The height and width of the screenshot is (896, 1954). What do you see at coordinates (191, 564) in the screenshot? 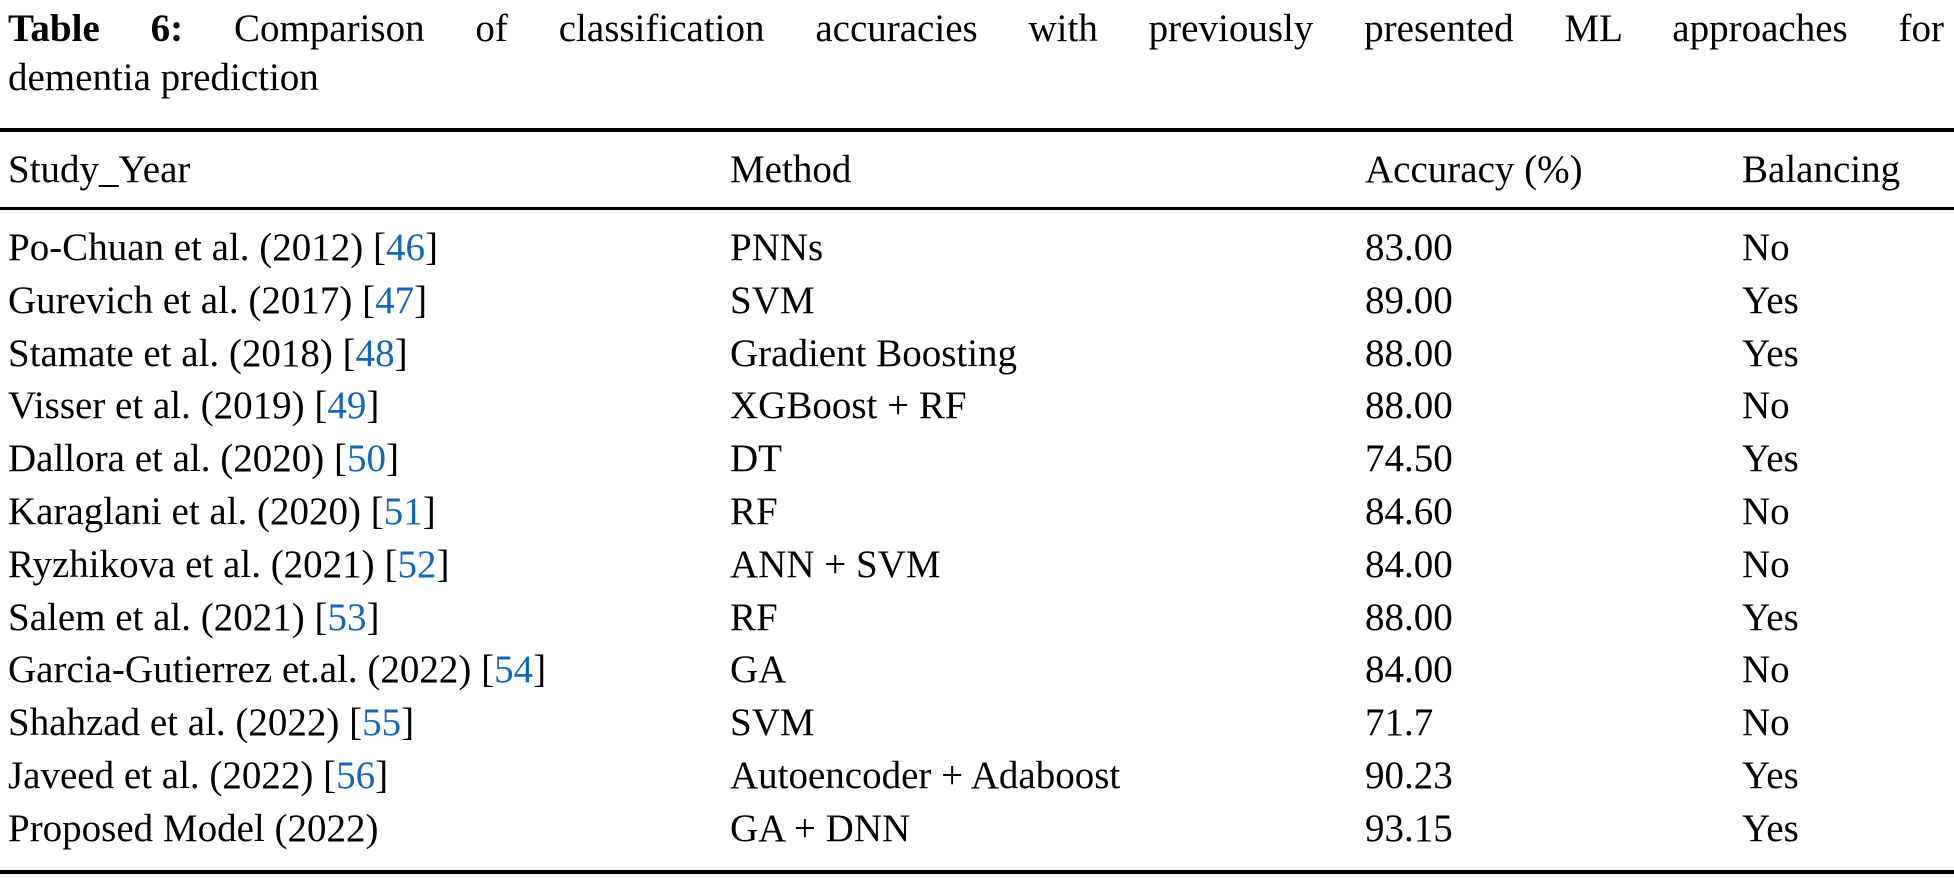
I see `study-text: Ryzhikova et al. (2021)` at bounding box center [191, 564].